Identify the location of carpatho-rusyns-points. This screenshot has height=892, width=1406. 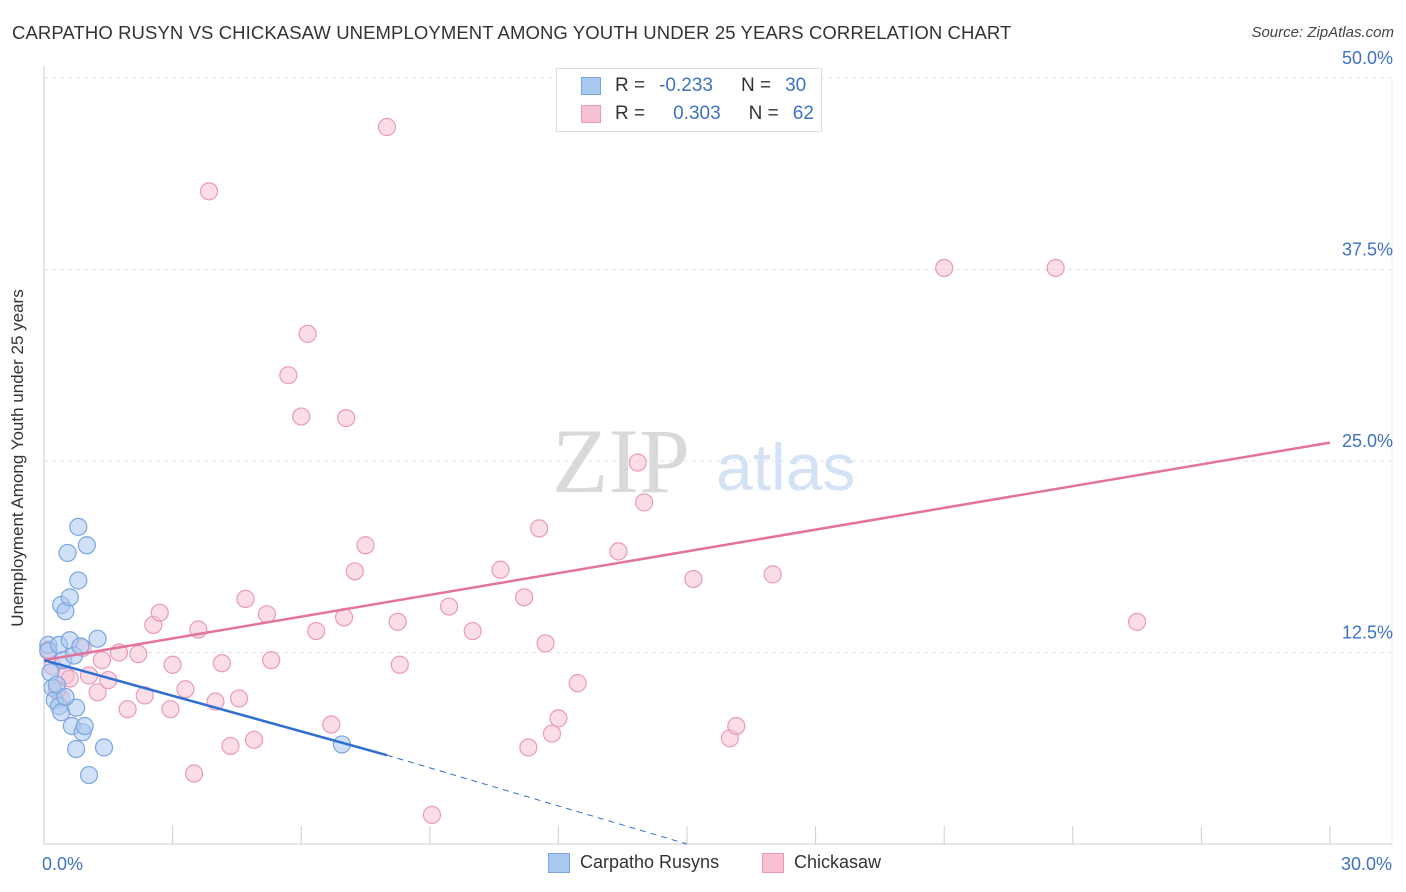
(195, 651).